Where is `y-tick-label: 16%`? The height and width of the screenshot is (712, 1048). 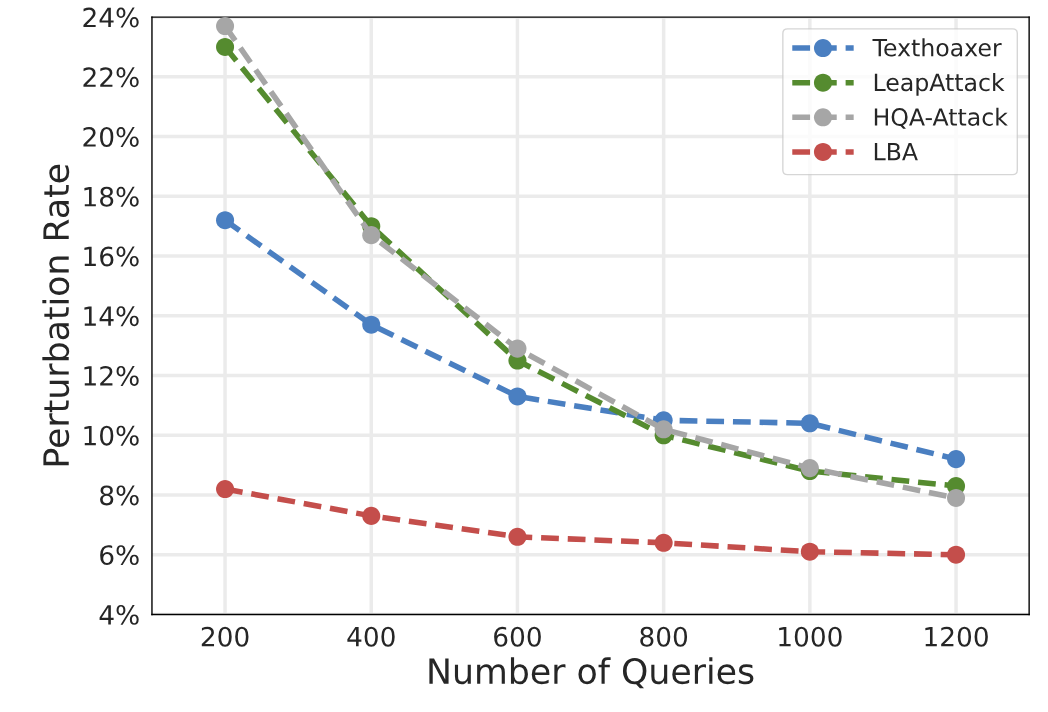
y-tick-label: 16% is located at coordinates (111, 256).